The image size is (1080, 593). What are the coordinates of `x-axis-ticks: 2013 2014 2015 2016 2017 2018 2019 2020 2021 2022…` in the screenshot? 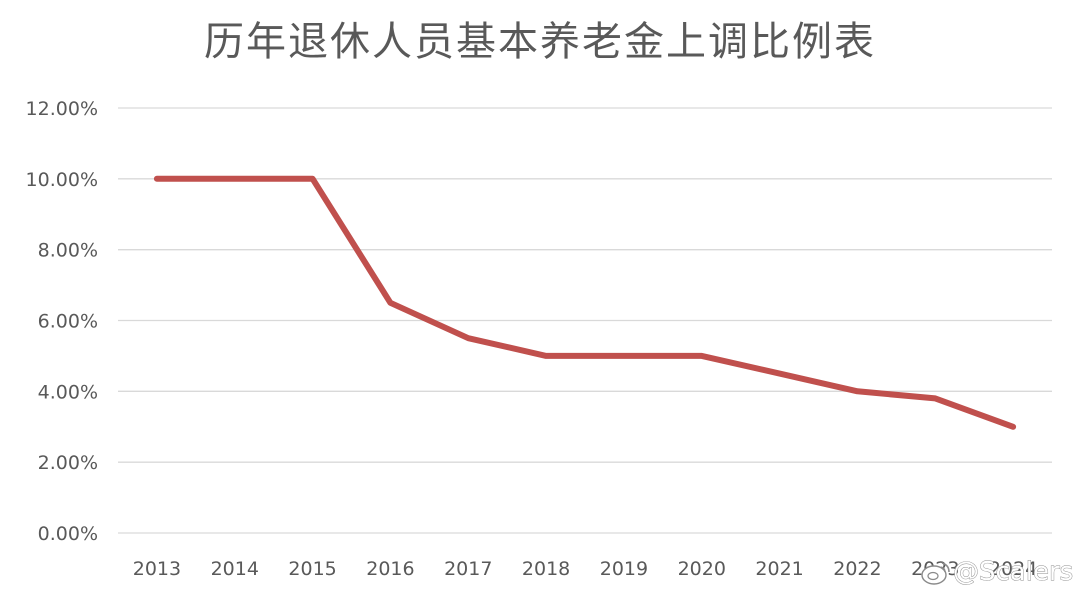 It's located at (585, 569).